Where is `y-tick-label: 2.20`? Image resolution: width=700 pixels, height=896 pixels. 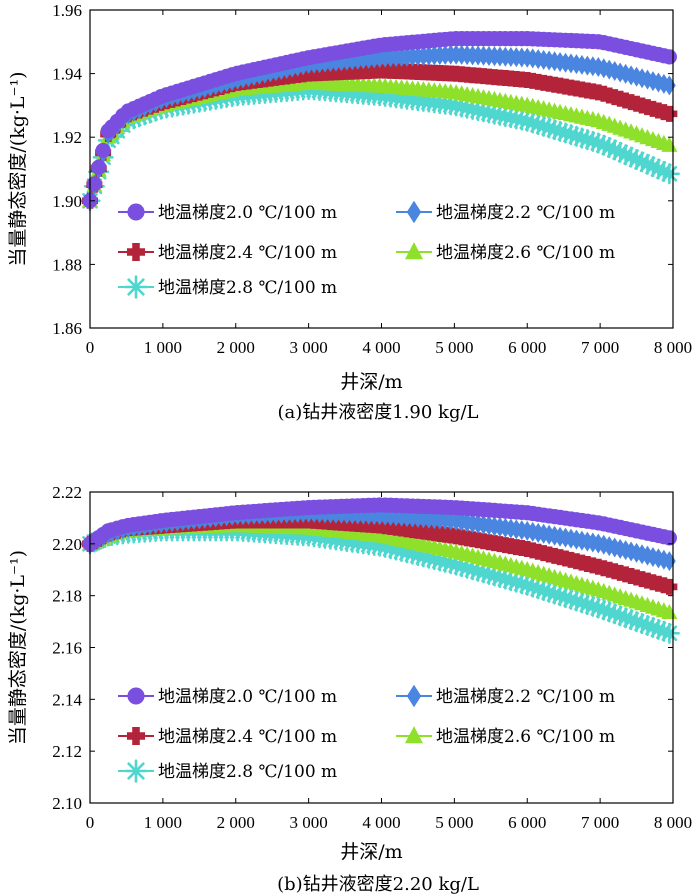
y-tick-label: 2.20 is located at coordinates (67, 544).